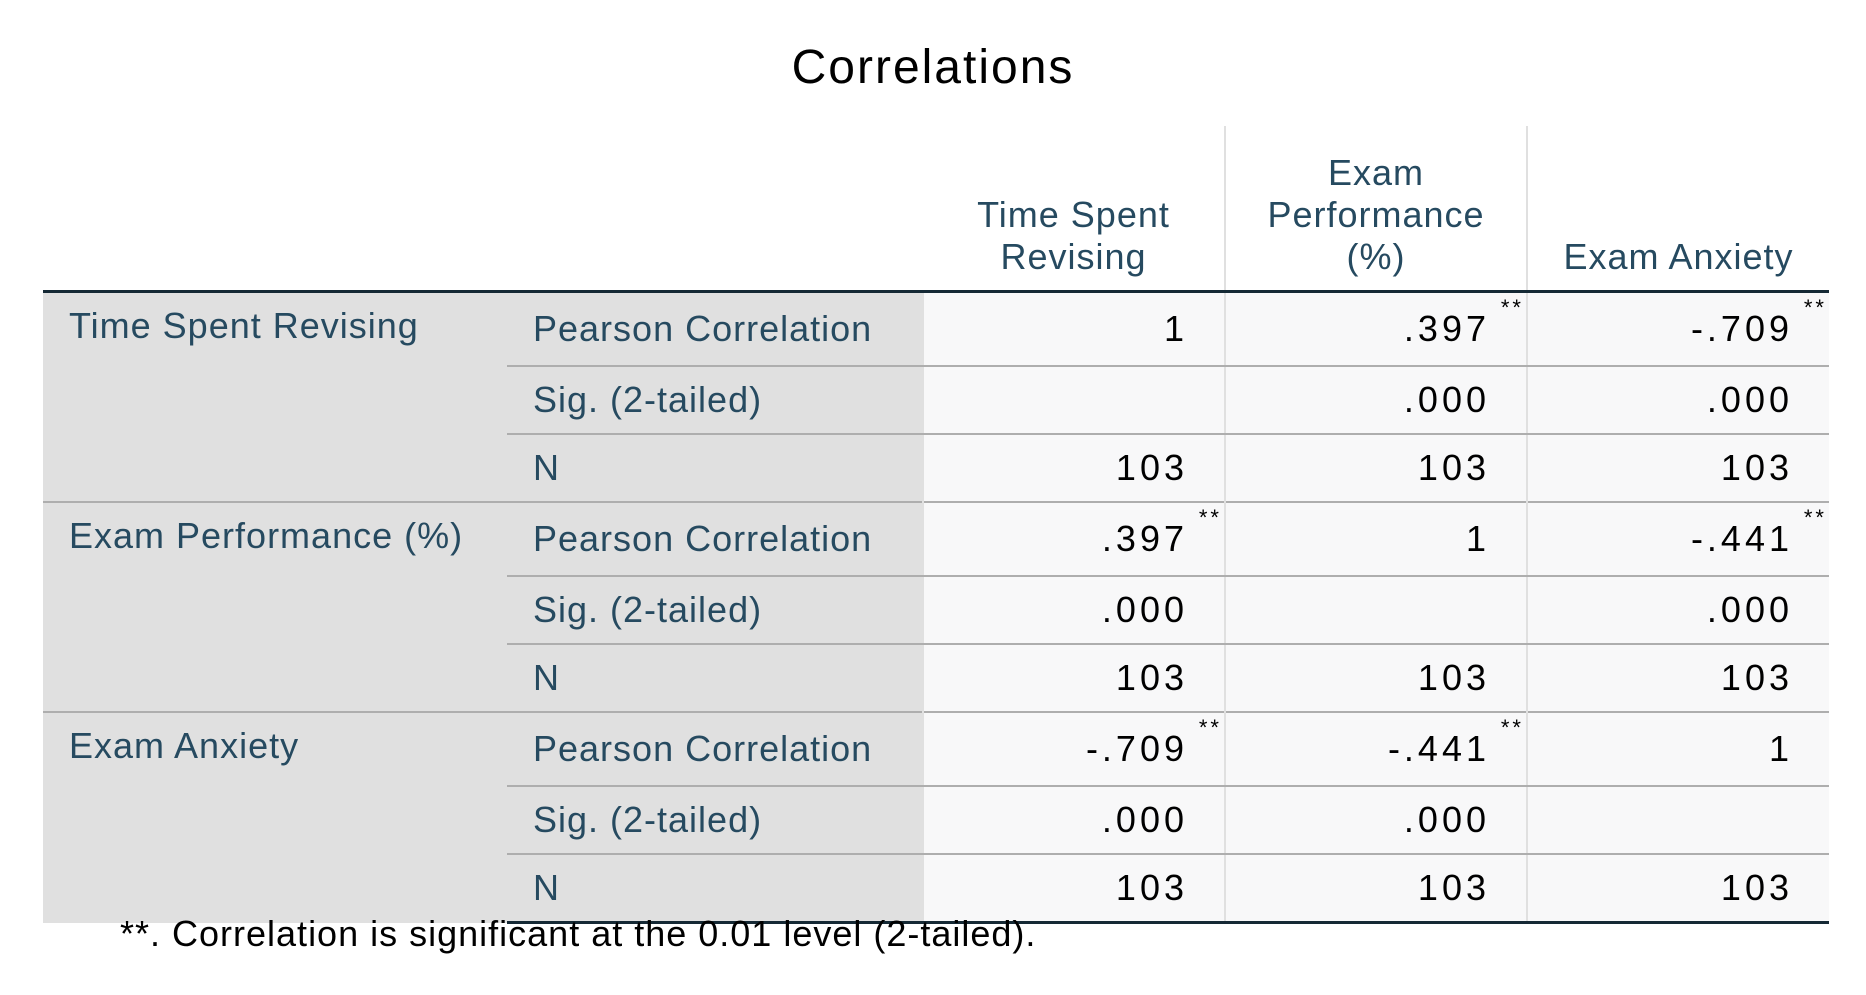 The image size is (1866, 995). What do you see at coordinates (275, 817) in the screenshot?
I see `row-variable-label: Exam Anxiety` at bounding box center [275, 817].